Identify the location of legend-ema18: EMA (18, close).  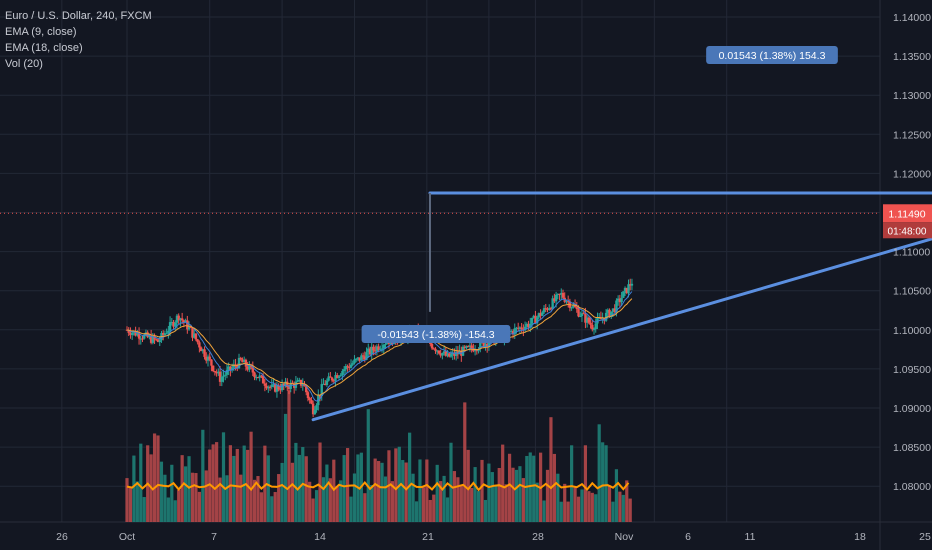
(44, 48).